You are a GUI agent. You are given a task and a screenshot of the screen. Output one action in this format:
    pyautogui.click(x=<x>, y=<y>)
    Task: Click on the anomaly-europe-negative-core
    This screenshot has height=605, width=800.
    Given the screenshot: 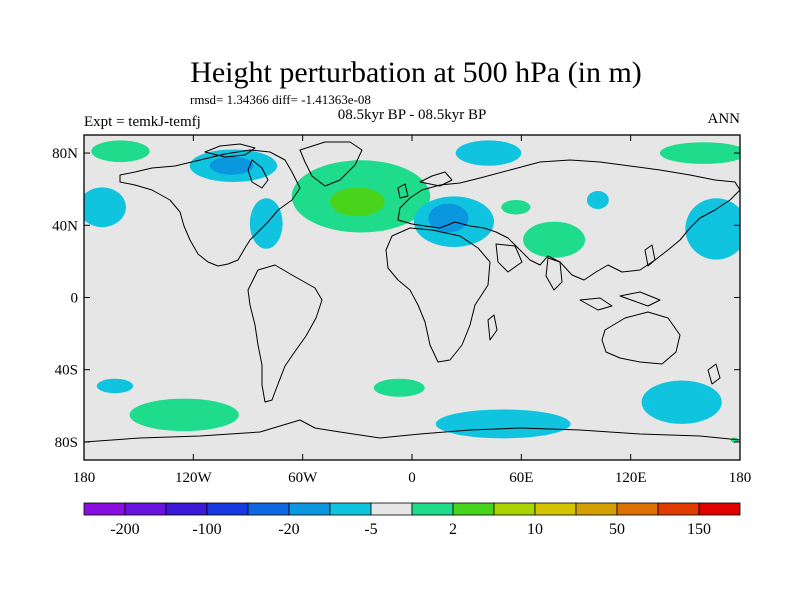 What is the action you would take?
    pyautogui.click(x=448, y=218)
    